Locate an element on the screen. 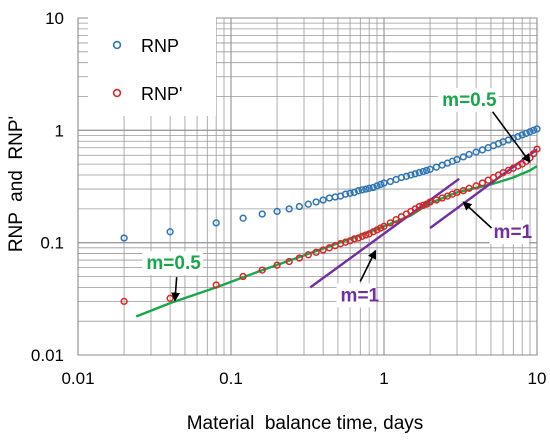 This screenshot has width=550, height=443. x-axis-title: Material balance time, days is located at coordinates (305, 423).